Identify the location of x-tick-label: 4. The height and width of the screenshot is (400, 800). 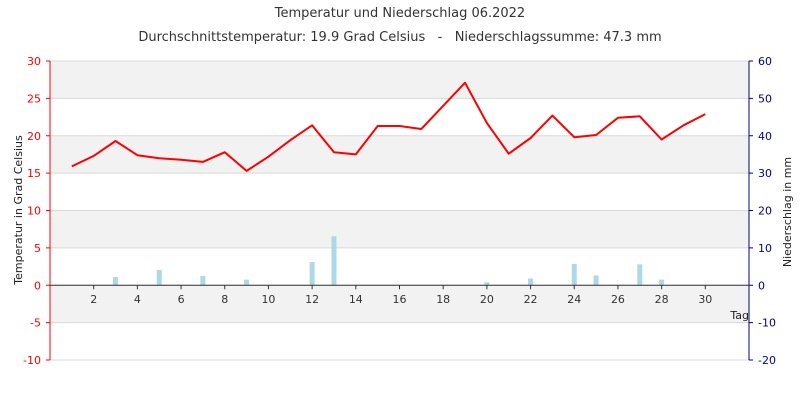
(137, 299).